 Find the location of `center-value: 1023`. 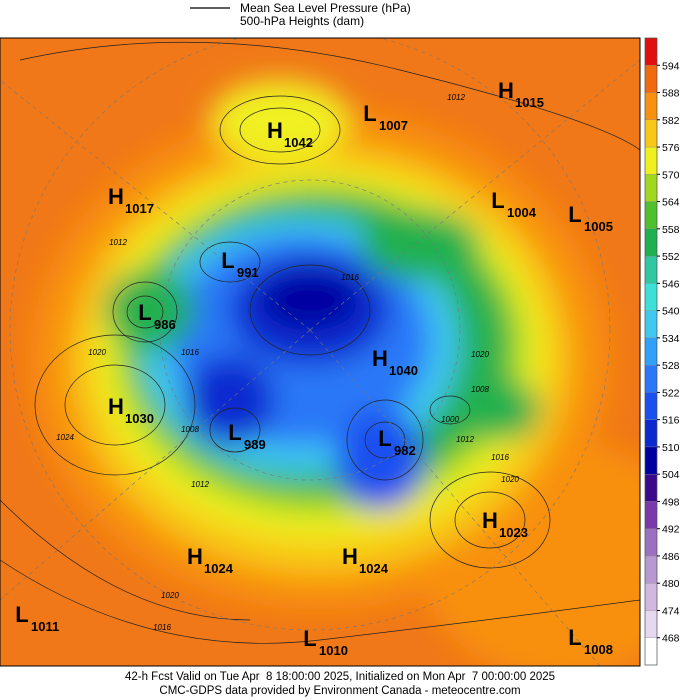

center-value: 1023 is located at coordinates (513, 532).